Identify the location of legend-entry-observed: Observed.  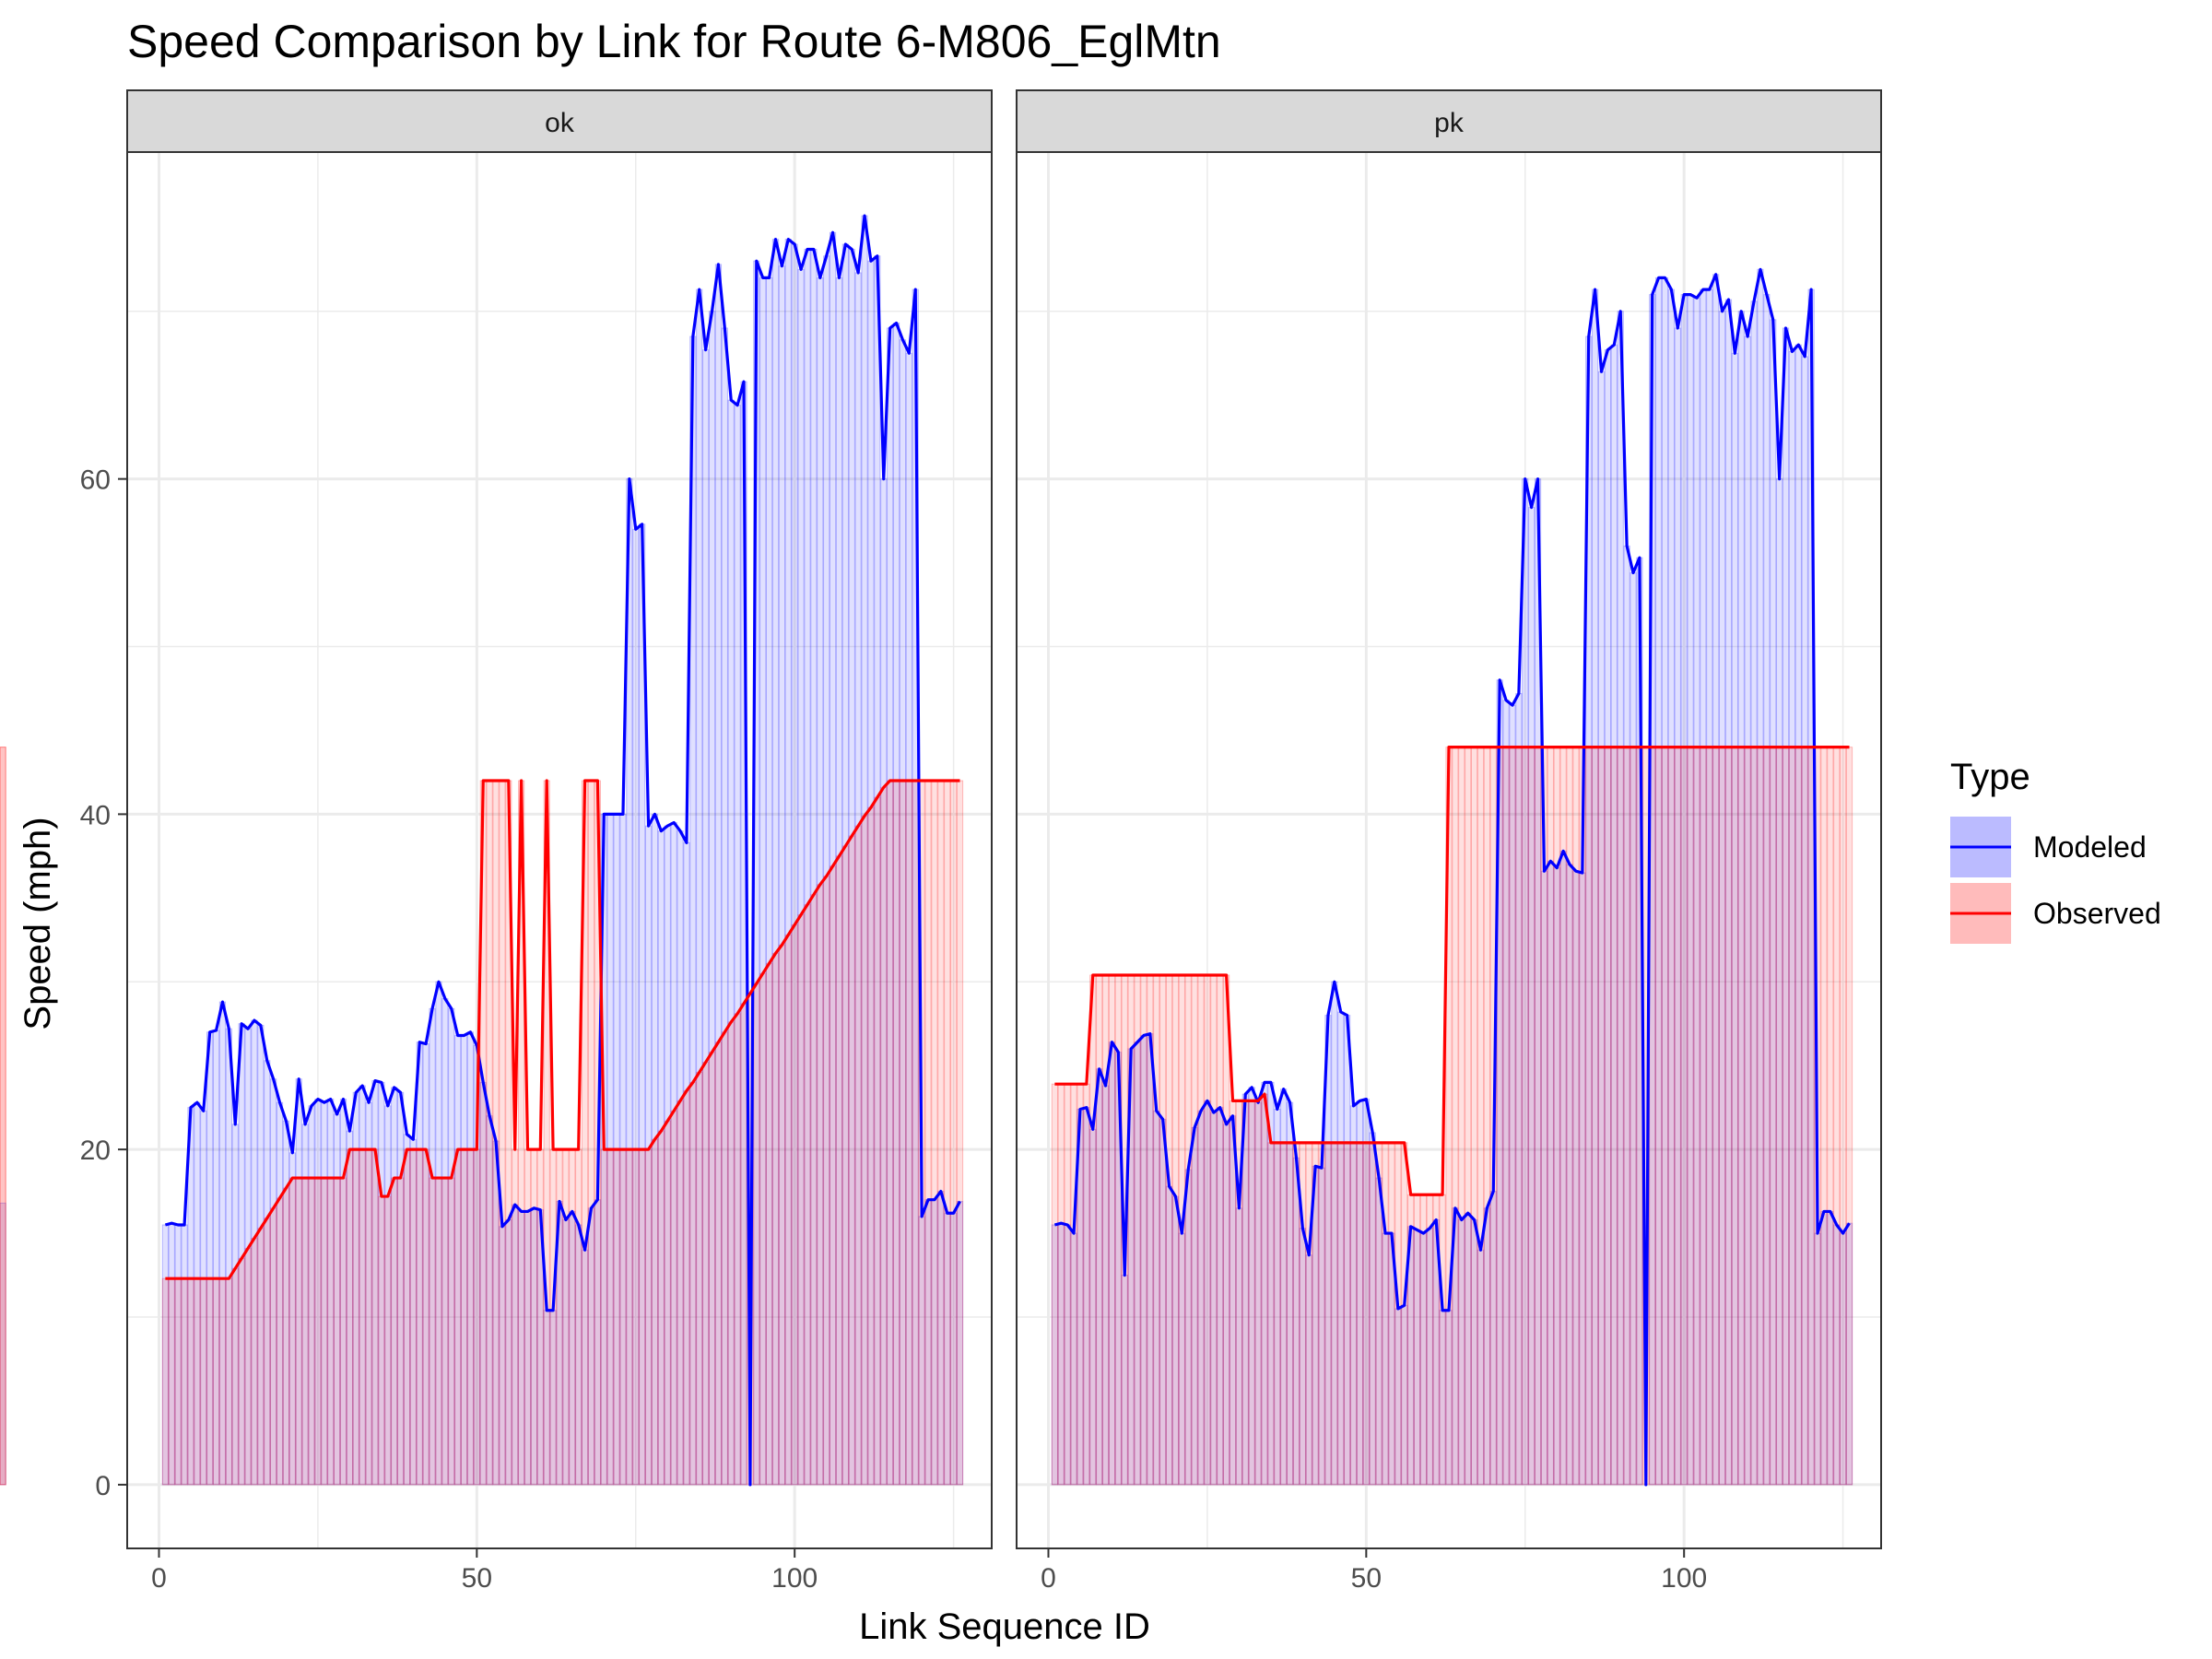
(2055, 913).